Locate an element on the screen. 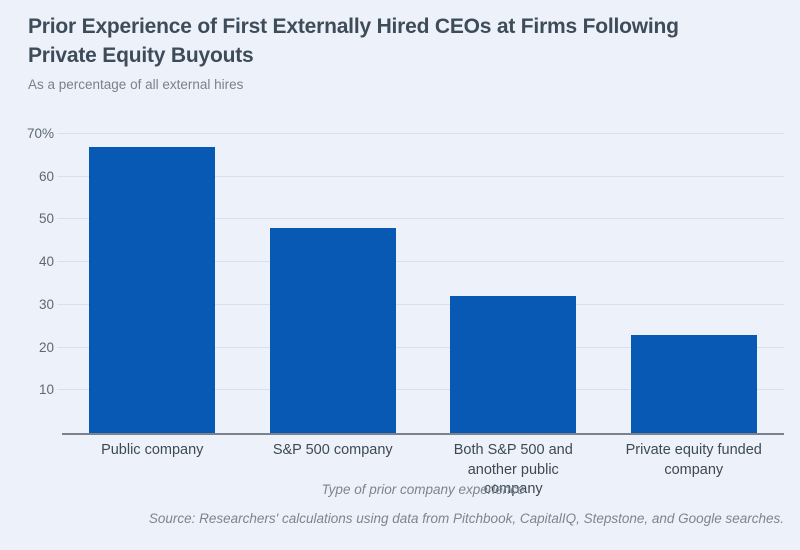  y-tick-label-60: 60 is located at coordinates (46, 176).